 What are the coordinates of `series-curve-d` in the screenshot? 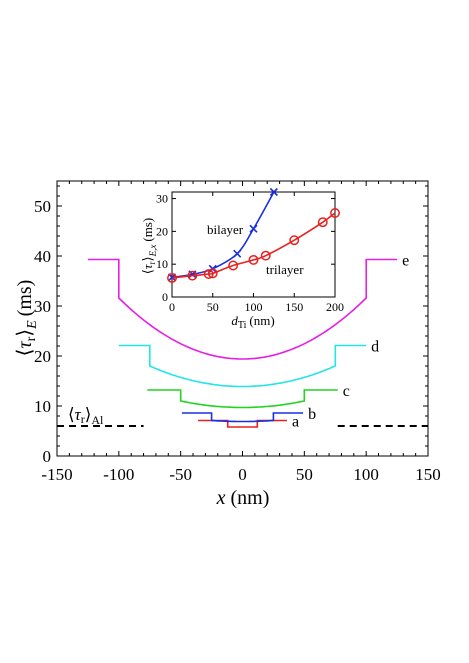 It's located at (242, 366).